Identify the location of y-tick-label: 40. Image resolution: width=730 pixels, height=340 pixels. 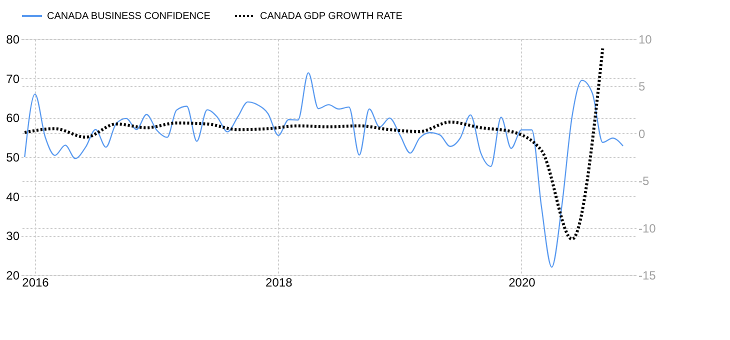
(13, 197).